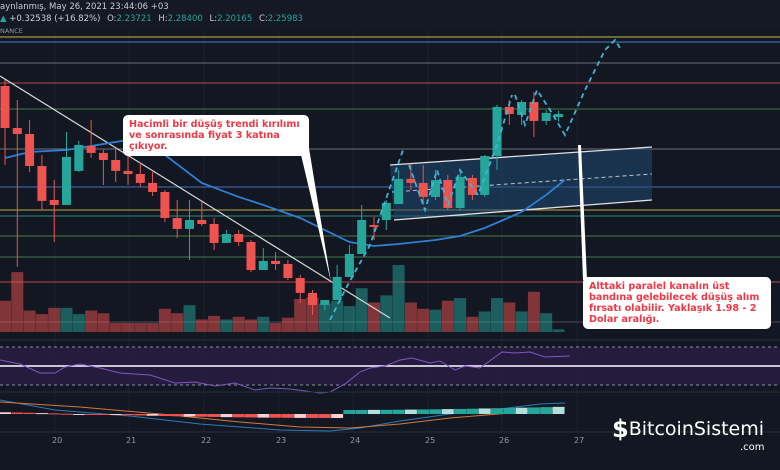 The width and height of the screenshot is (780, 470). What do you see at coordinates (521, 156) in the screenshot?
I see `channel-upper-line` at bounding box center [521, 156].